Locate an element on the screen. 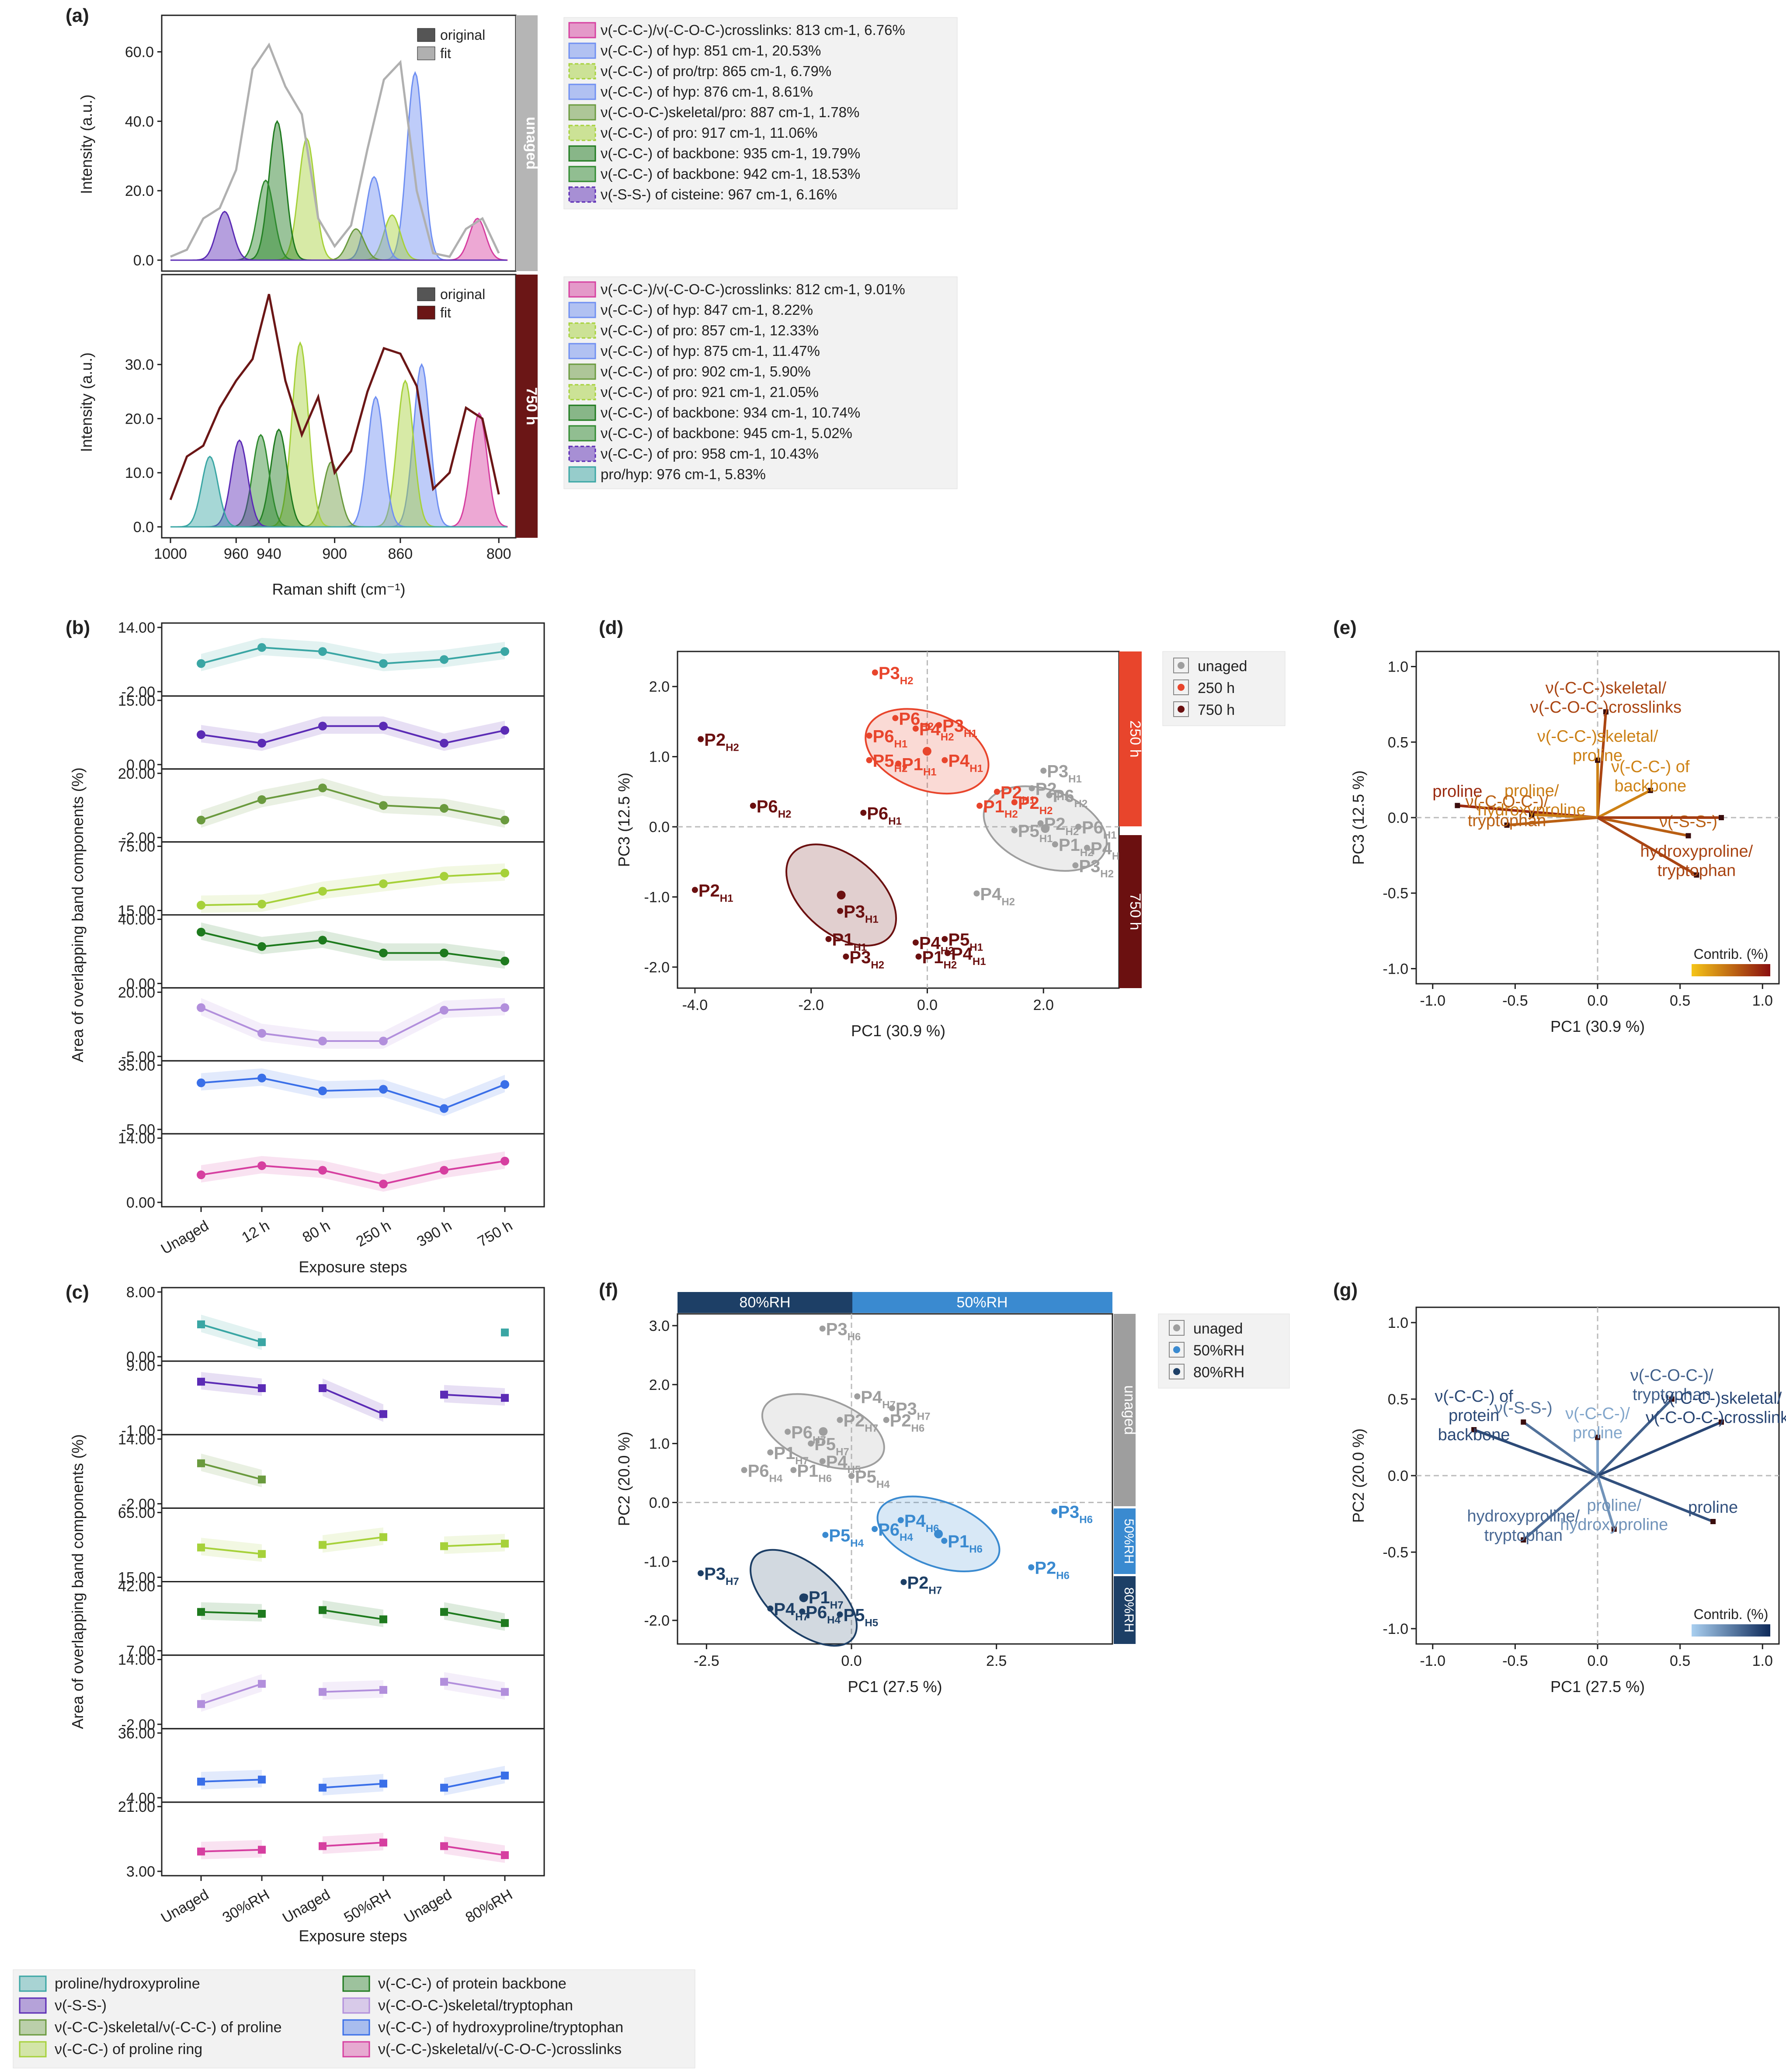 This screenshot has width=1786, height=2072. band-legend-label: ν(-C-C-) of backbone: 942 cm-1, 18.53% is located at coordinates (730, 174).